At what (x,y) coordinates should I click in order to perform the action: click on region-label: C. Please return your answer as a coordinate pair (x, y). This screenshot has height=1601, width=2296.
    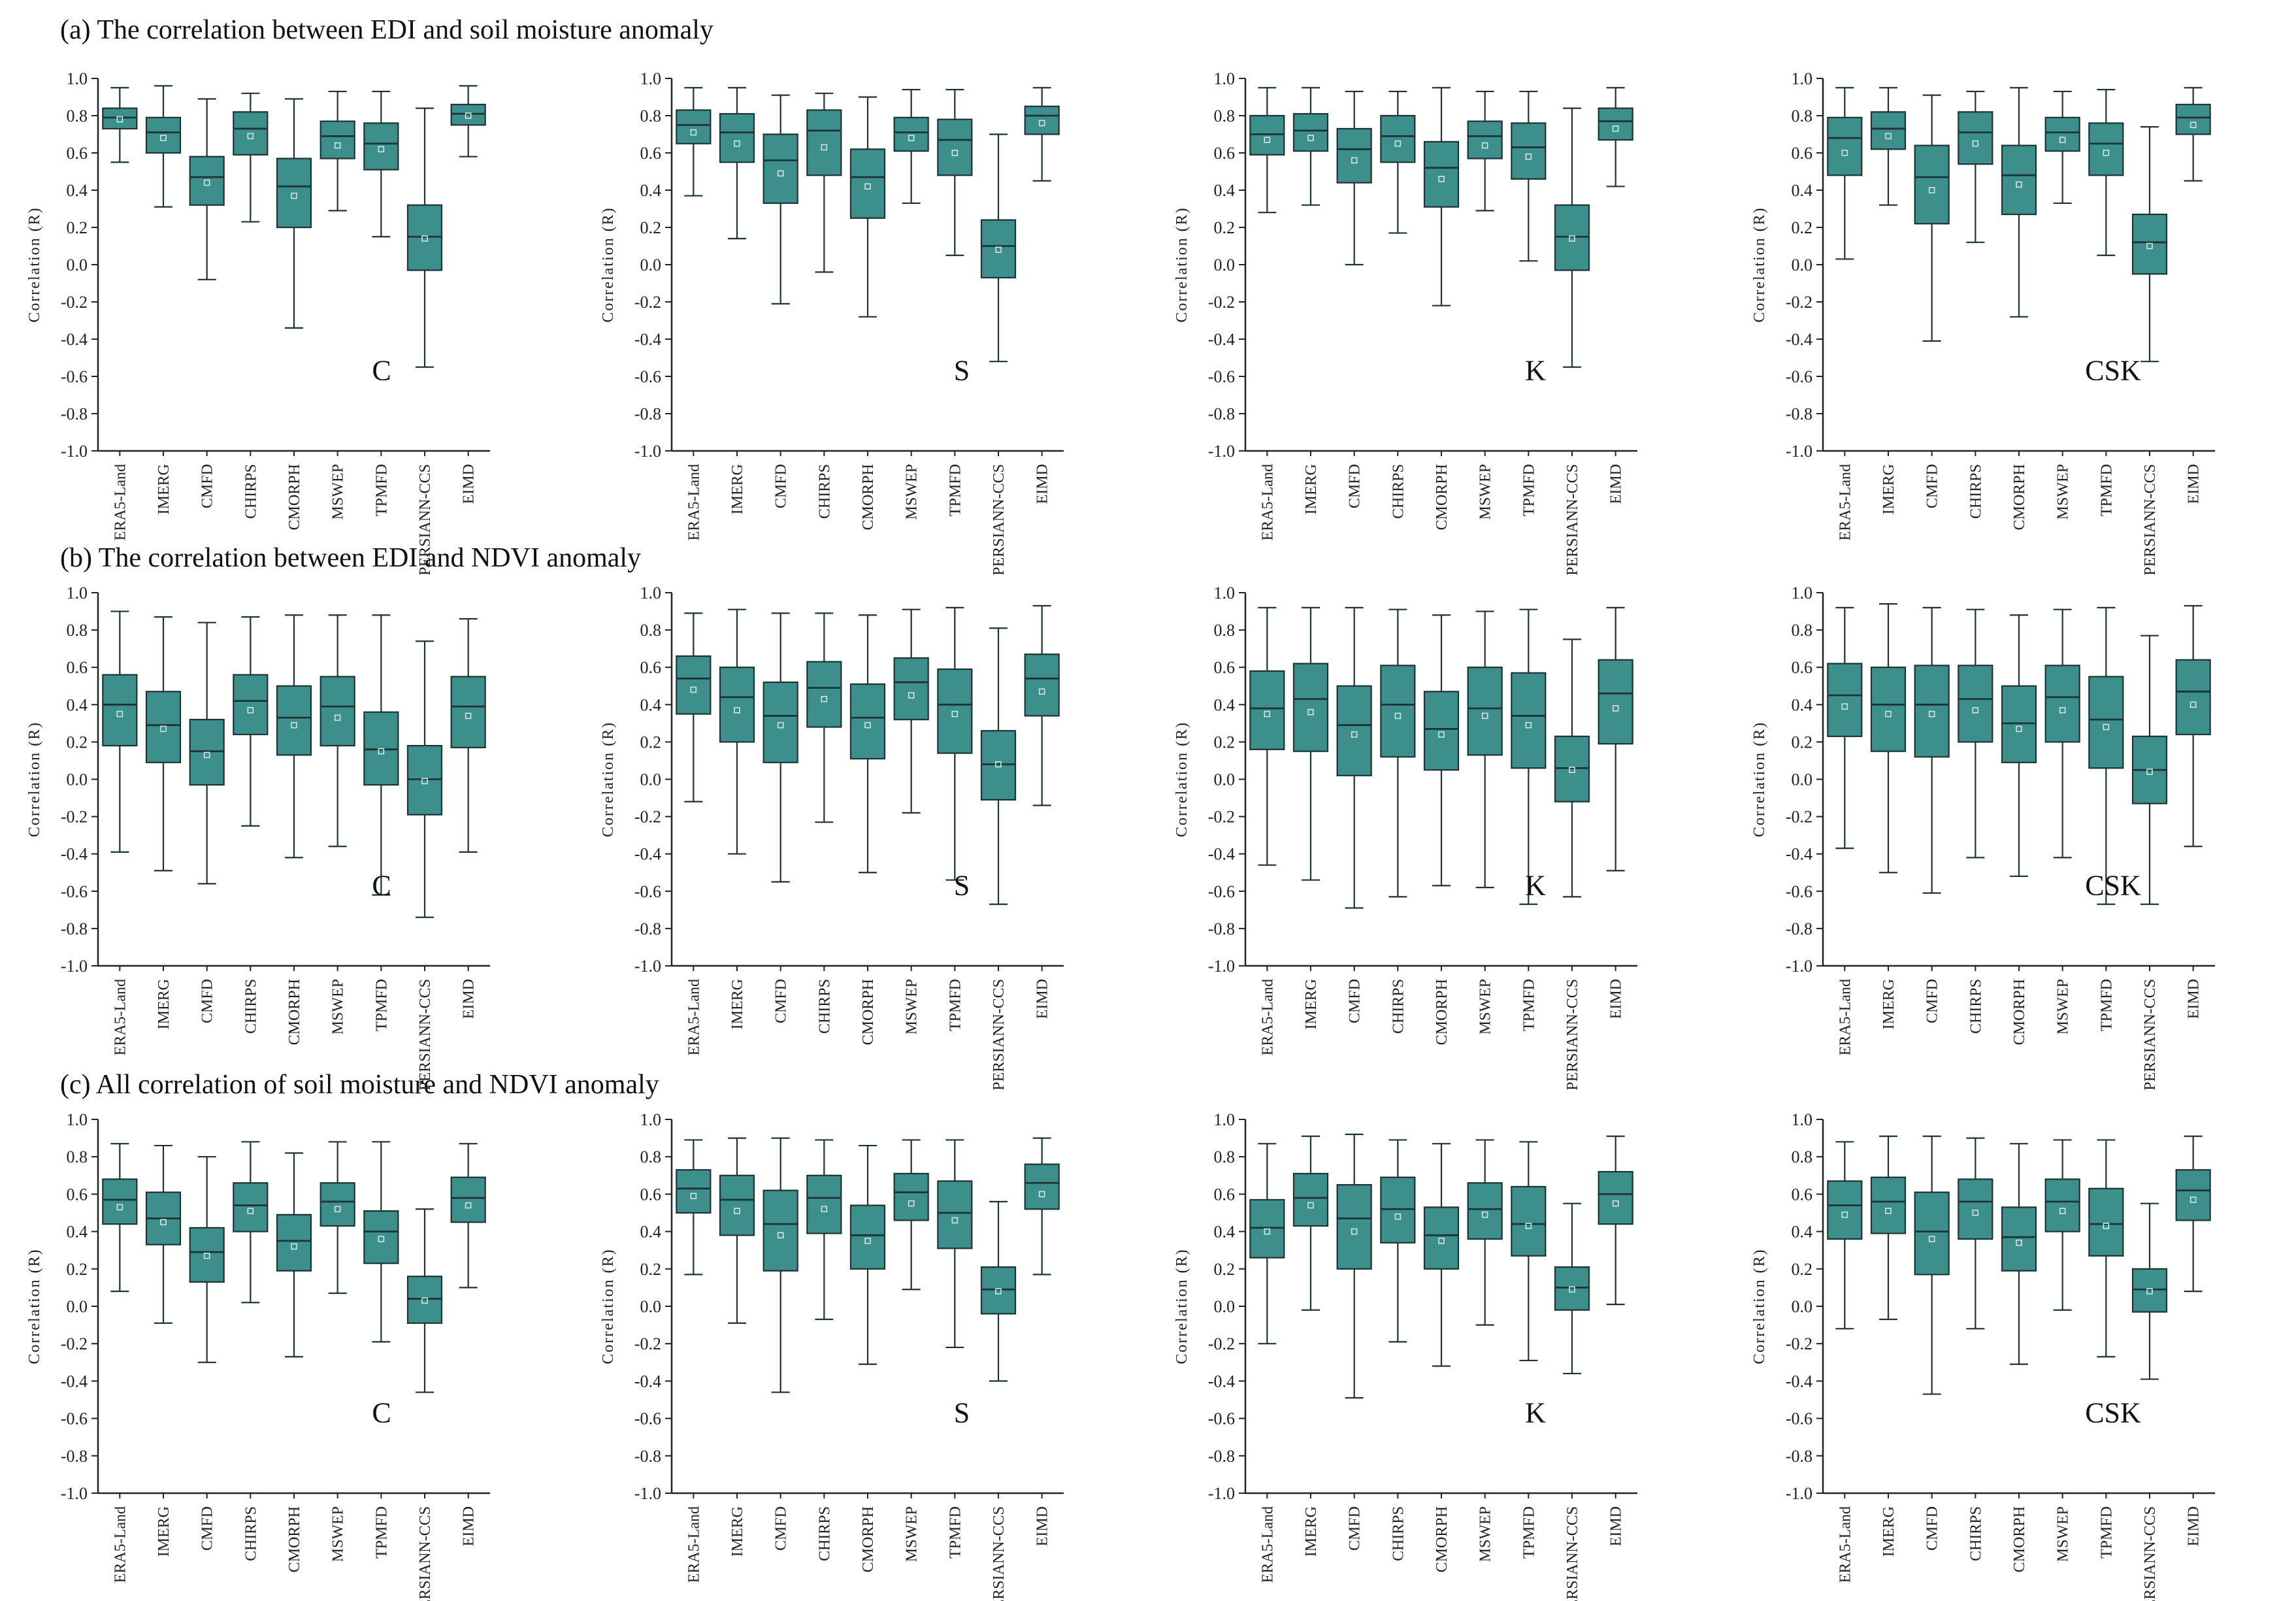
    Looking at the image, I should click on (381, 886).